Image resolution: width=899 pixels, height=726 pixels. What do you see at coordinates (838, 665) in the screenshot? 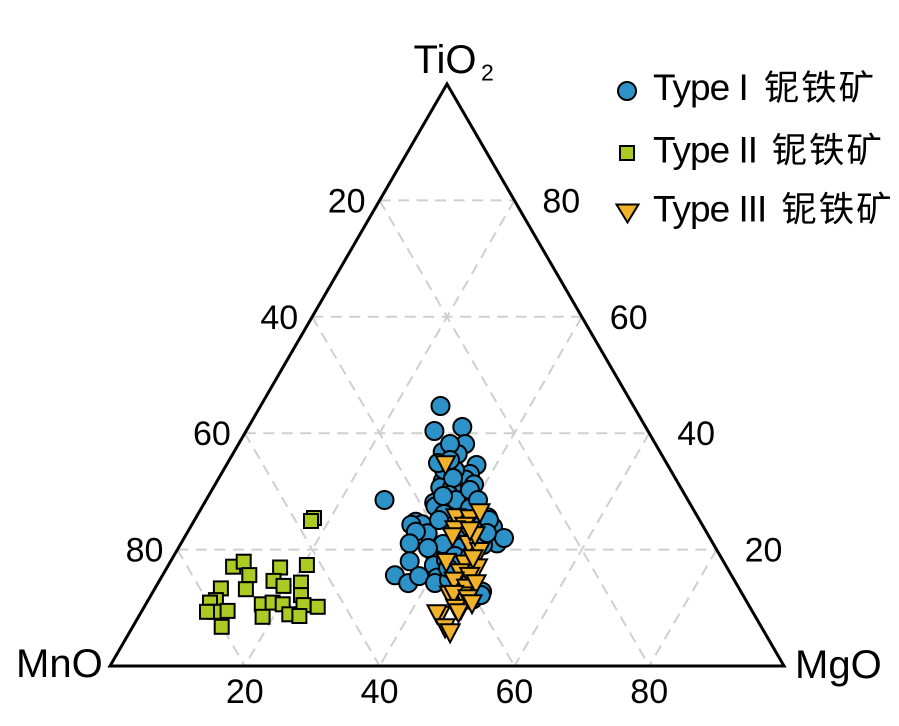
I see `svg-text: MgO` at bounding box center [838, 665].